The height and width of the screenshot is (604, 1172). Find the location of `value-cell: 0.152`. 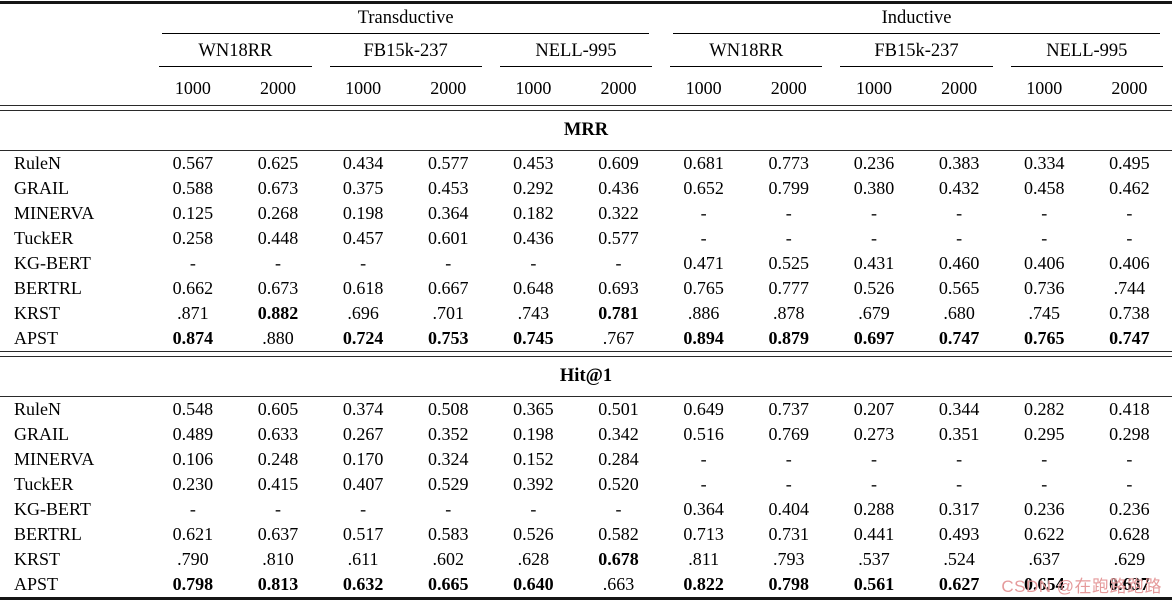

value-cell: 0.152 is located at coordinates (533, 459).